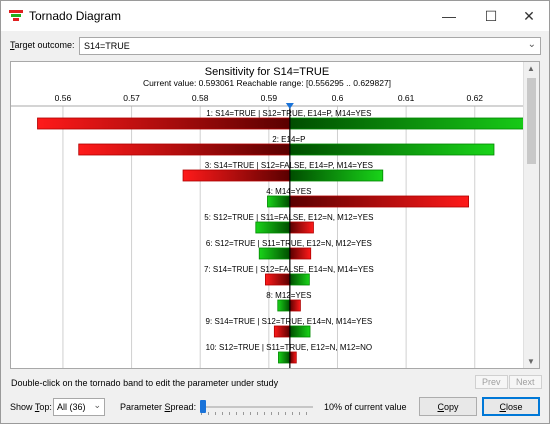  What do you see at coordinates (269, 98) in the screenshot?
I see `x-tick-label: 0.59` at bounding box center [269, 98].